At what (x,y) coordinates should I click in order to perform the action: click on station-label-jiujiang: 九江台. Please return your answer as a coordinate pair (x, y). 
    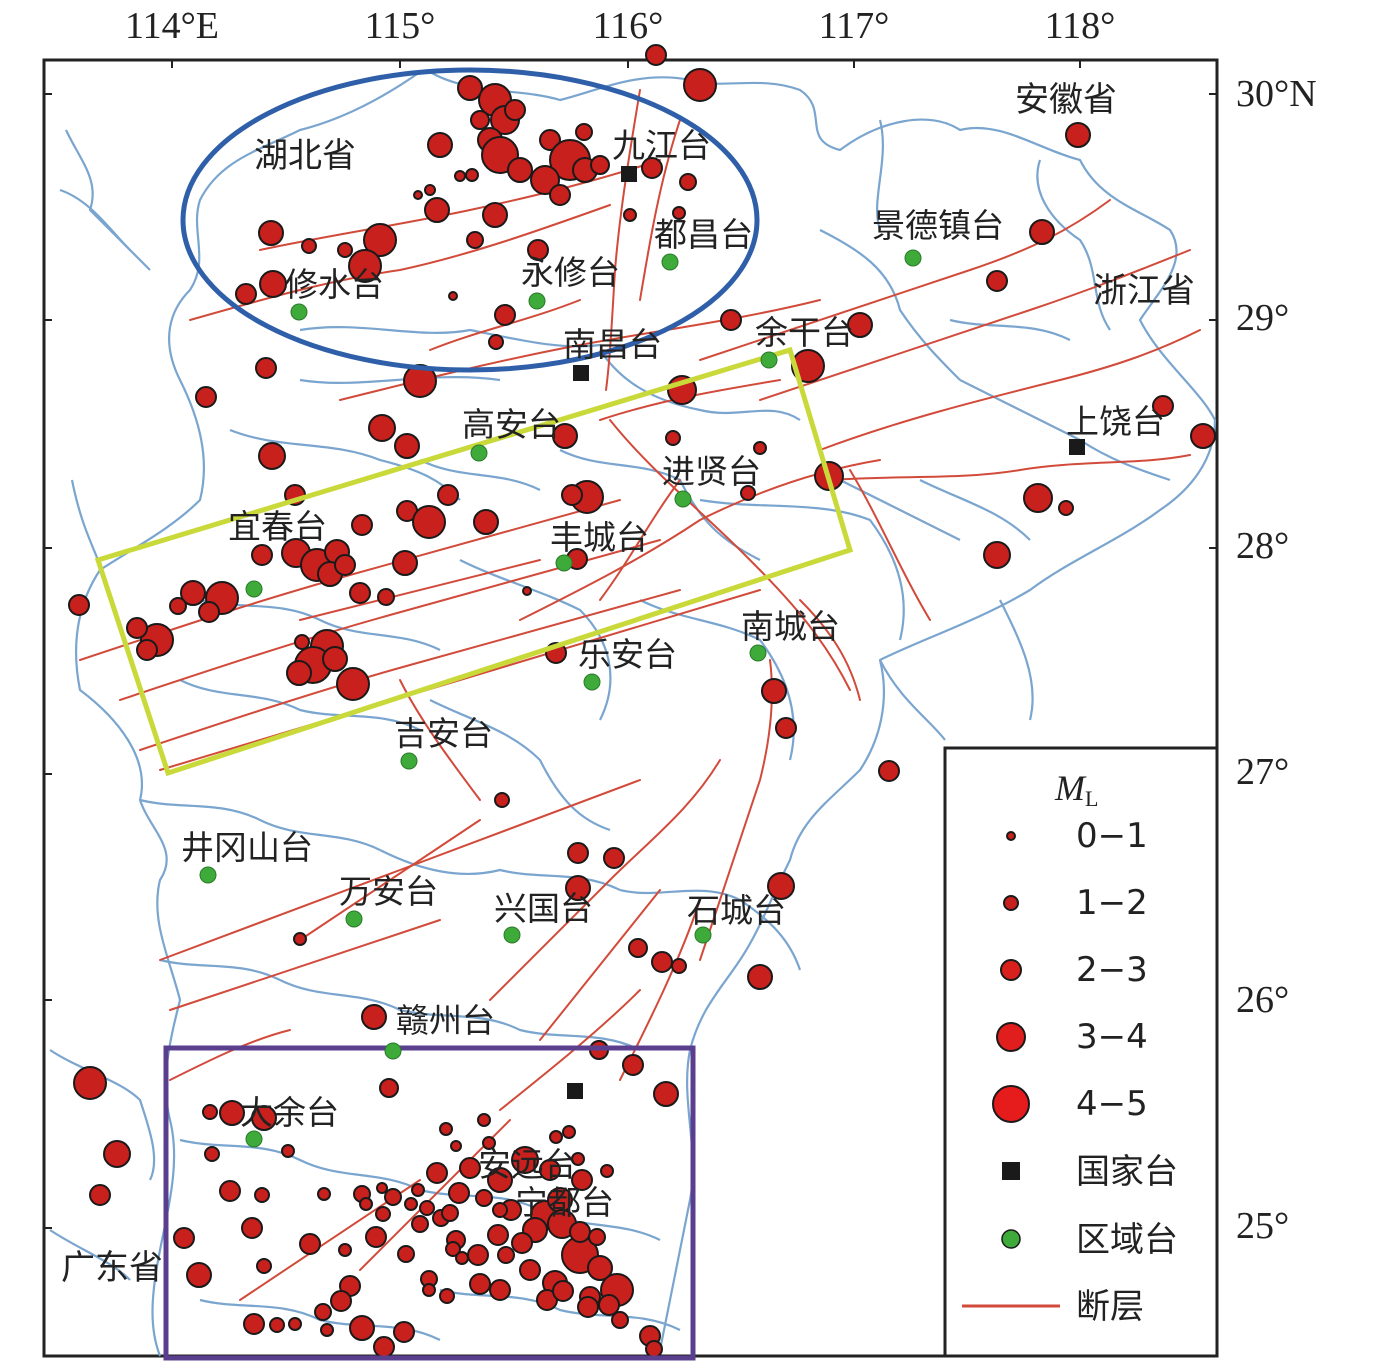
    Looking at the image, I should click on (661, 145).